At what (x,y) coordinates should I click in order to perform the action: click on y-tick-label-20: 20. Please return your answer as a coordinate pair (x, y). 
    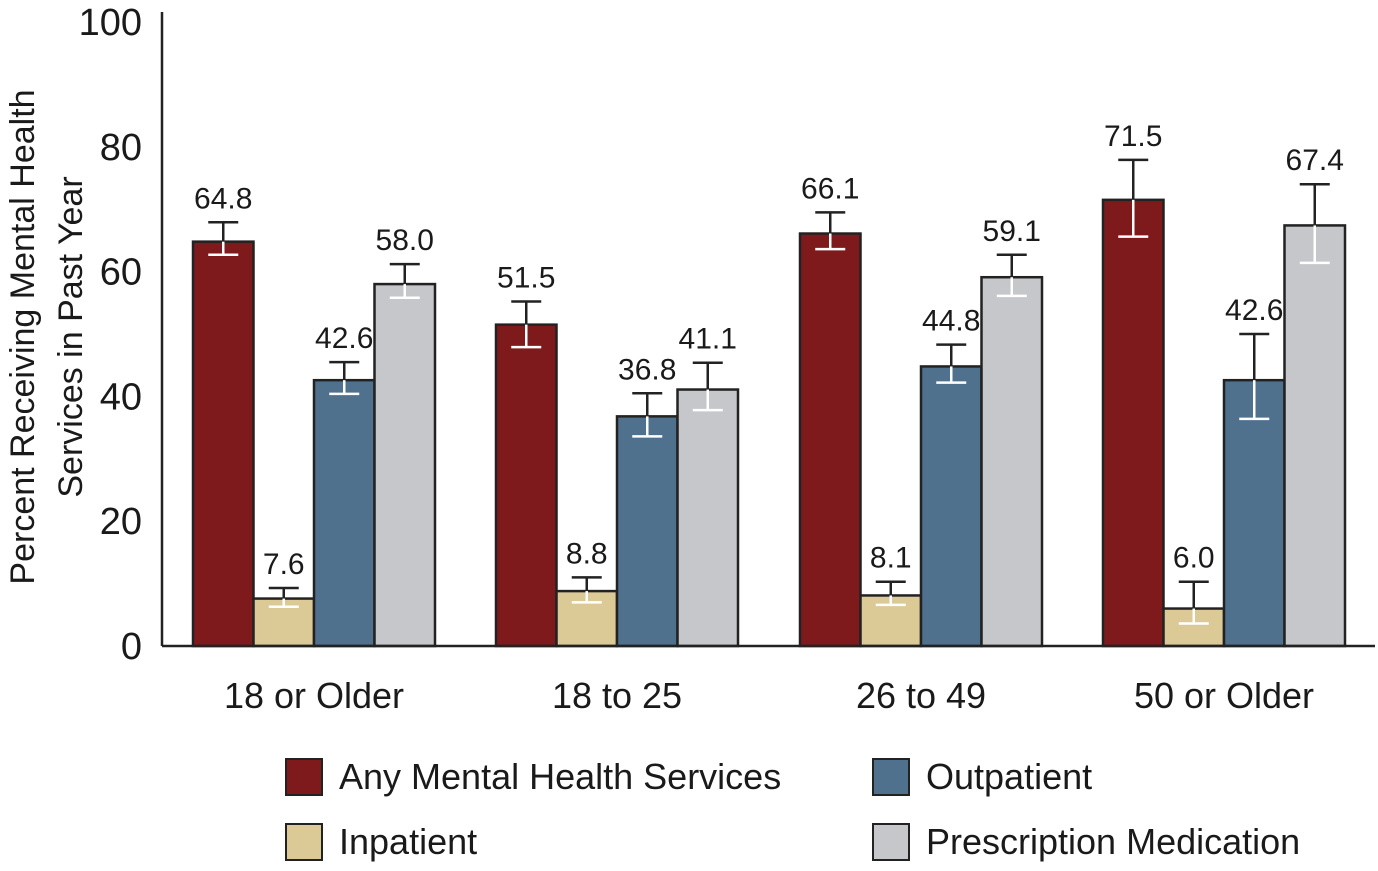
    Looking at the image, I should click on (121, 522).